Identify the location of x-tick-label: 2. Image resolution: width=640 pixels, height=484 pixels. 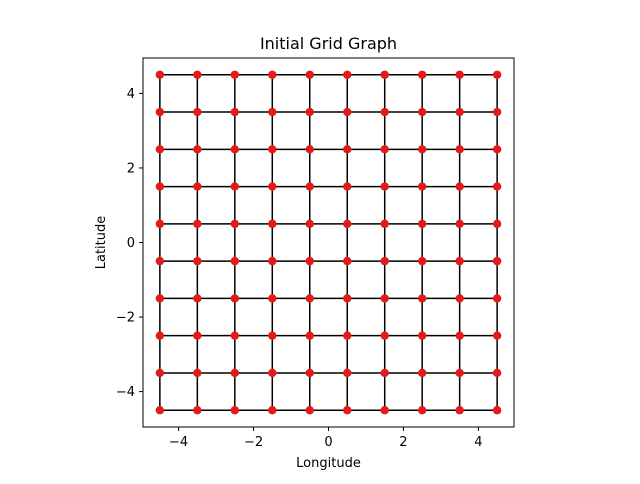
(403, 442).